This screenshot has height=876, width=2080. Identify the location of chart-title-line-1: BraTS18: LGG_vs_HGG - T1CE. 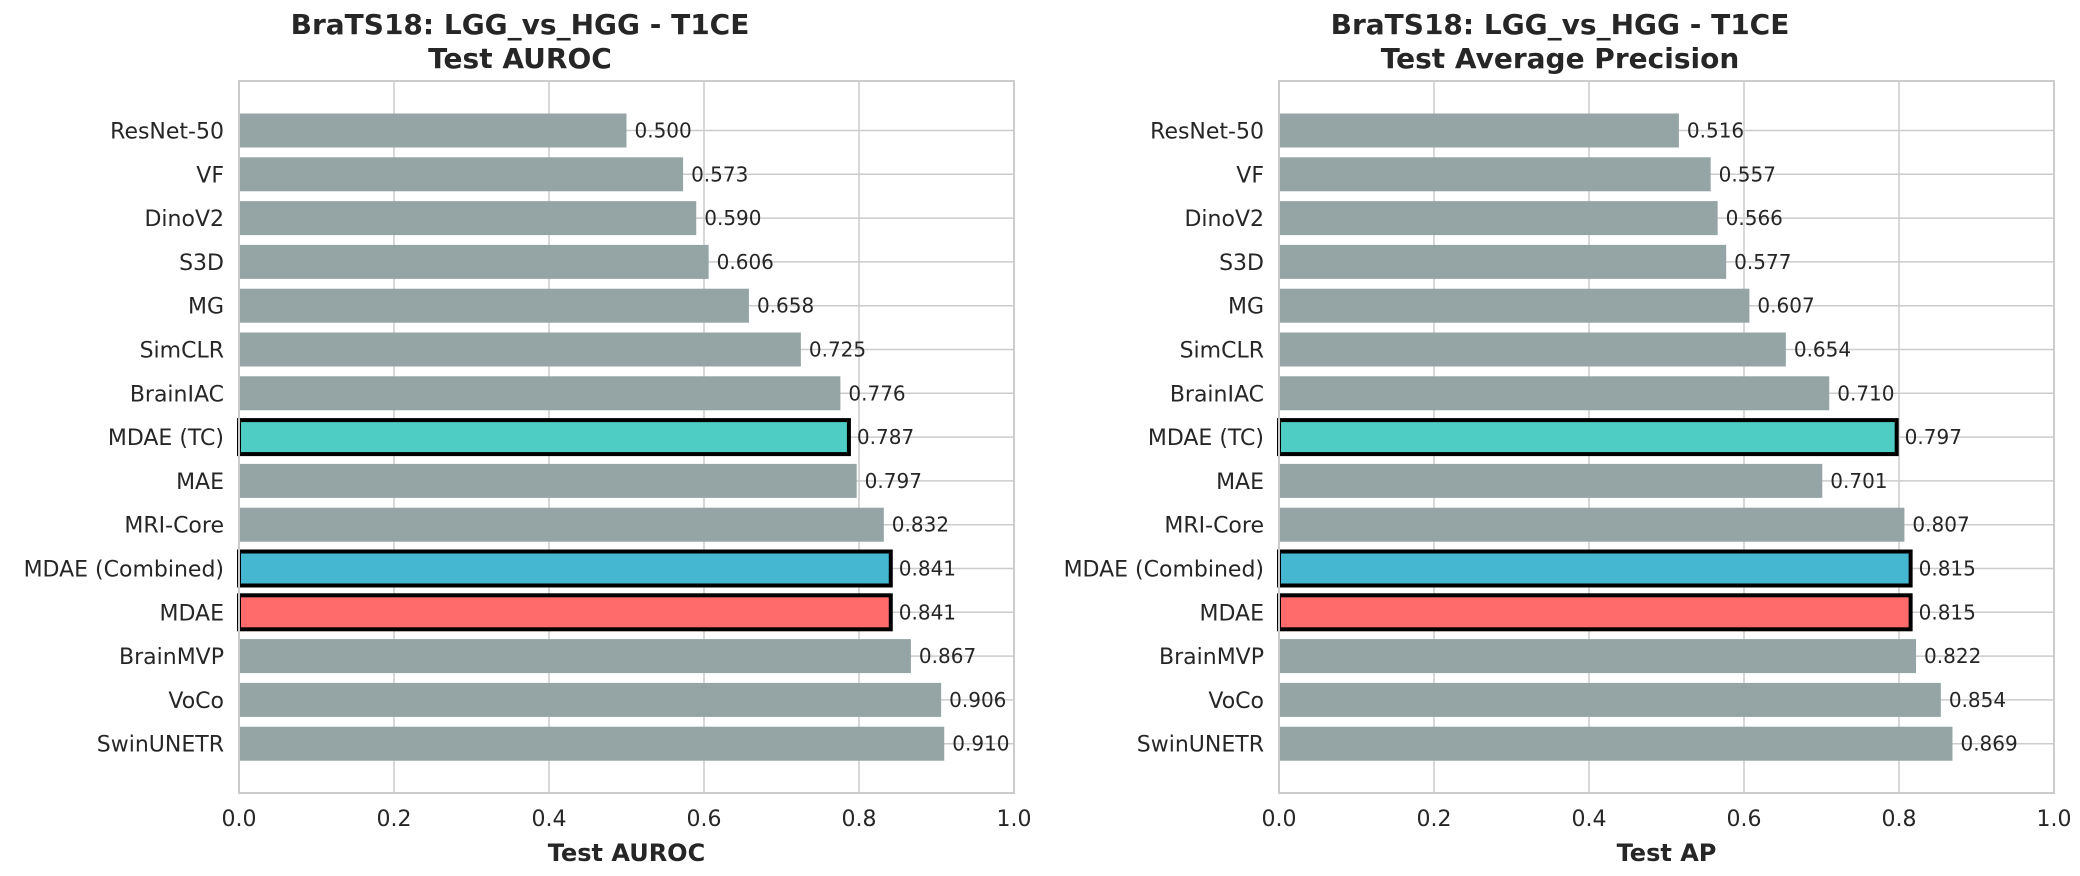
(520, 24).